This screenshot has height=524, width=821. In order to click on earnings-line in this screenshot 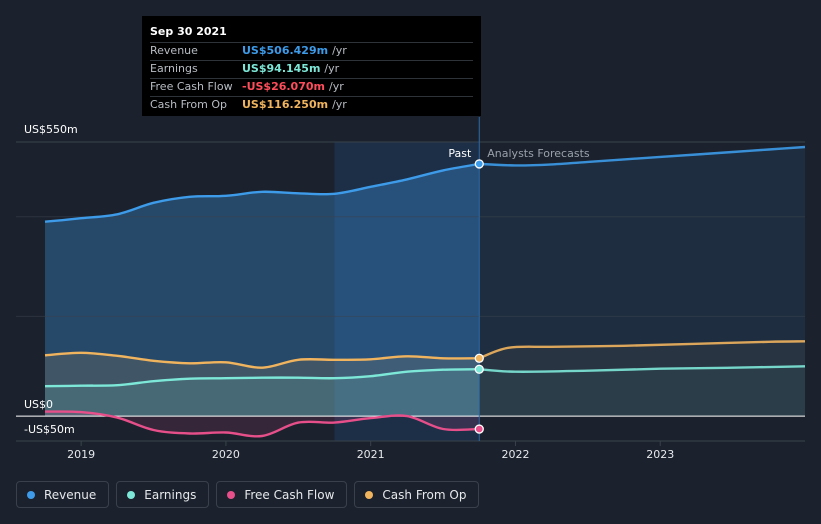, I will do `click(262, 378)`.